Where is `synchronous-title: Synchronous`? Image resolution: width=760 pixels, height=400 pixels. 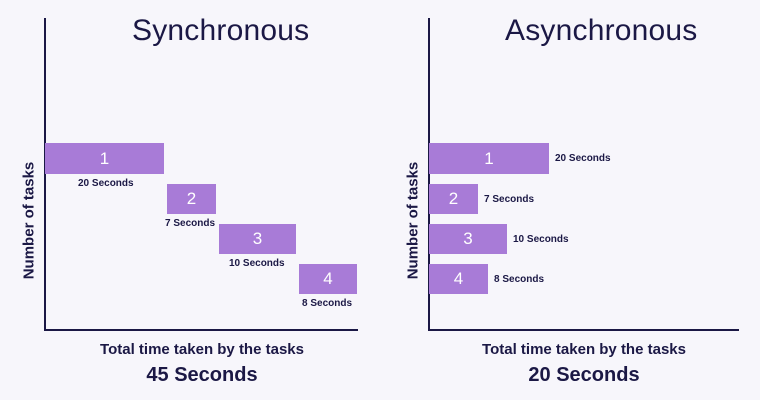
synchronous-title: Synchronous is located at coordinates (221, 30).